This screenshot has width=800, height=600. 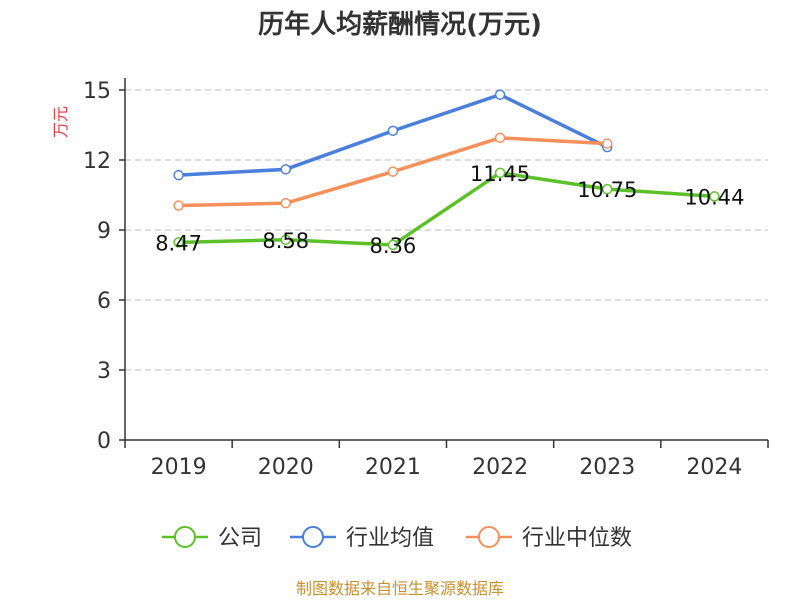 What do you see at coordinates (178, 175) in the screenshot?
I see `point-1-2019` at bounding box center [178, 175].